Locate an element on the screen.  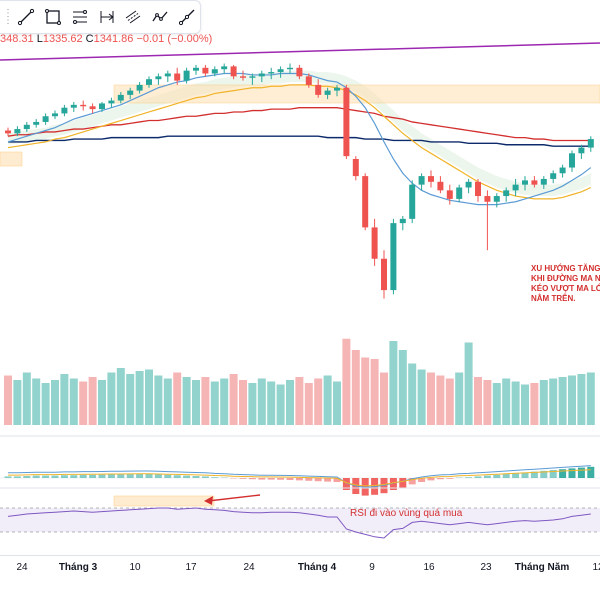
ohlc-close-value: 1341.86 is located at coordinates (113, 39).